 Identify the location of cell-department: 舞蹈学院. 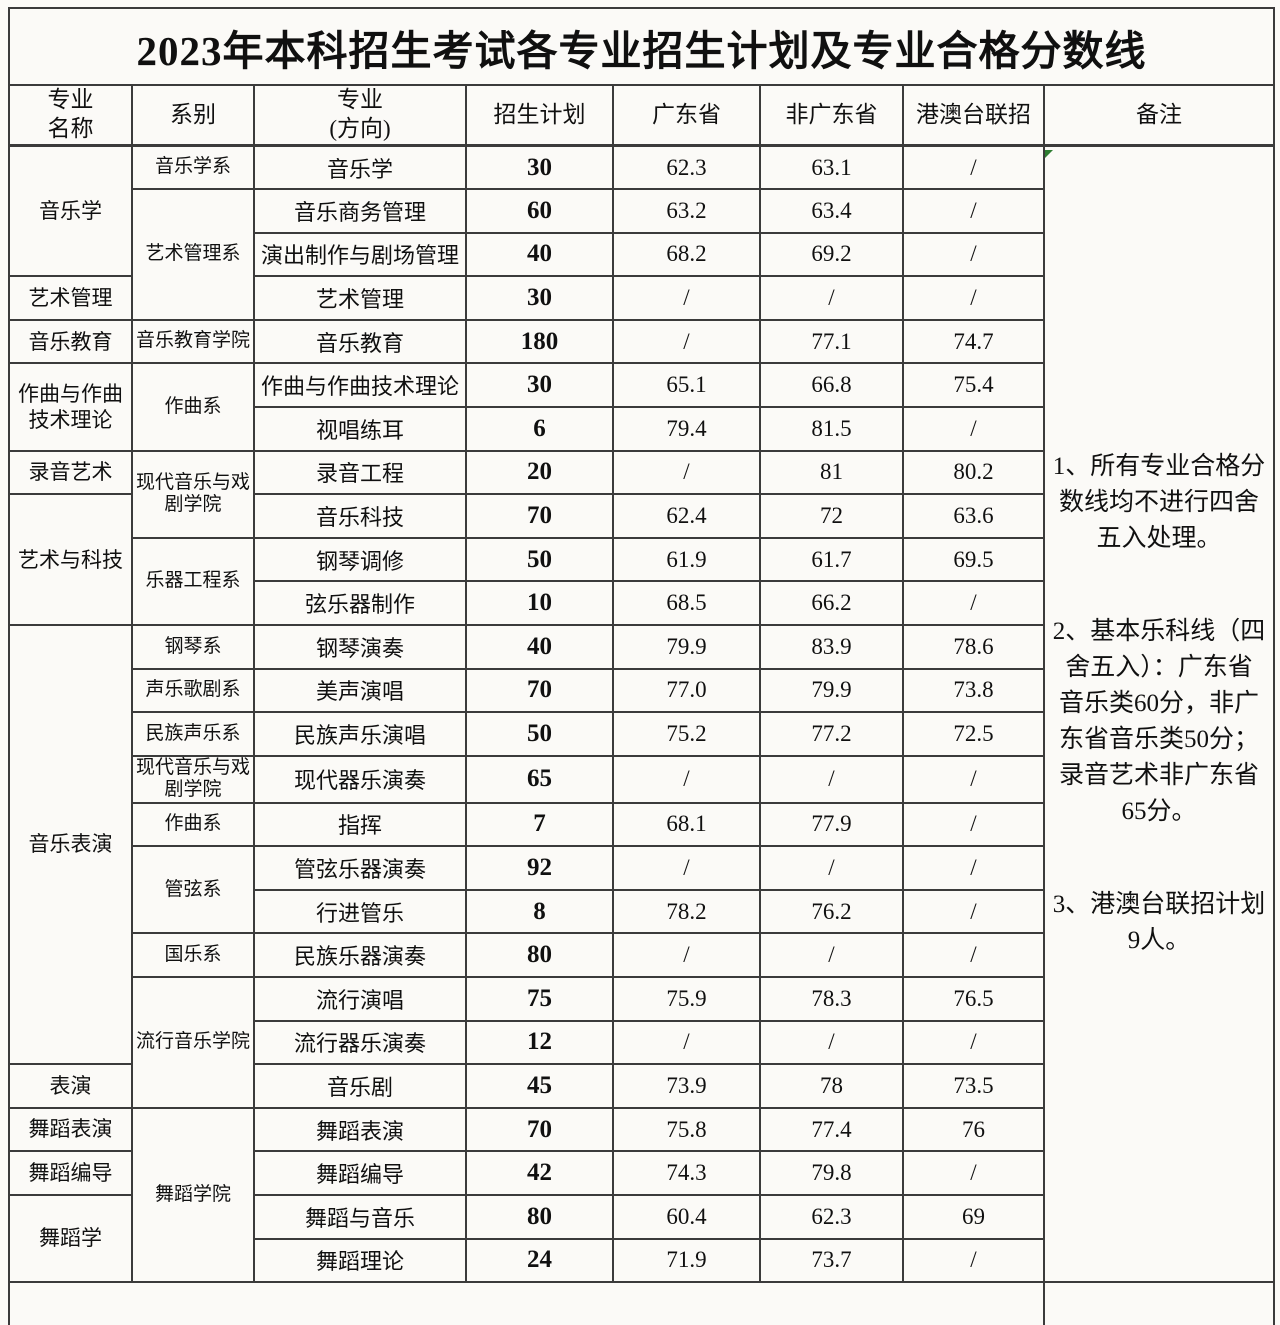
(193, 1195).